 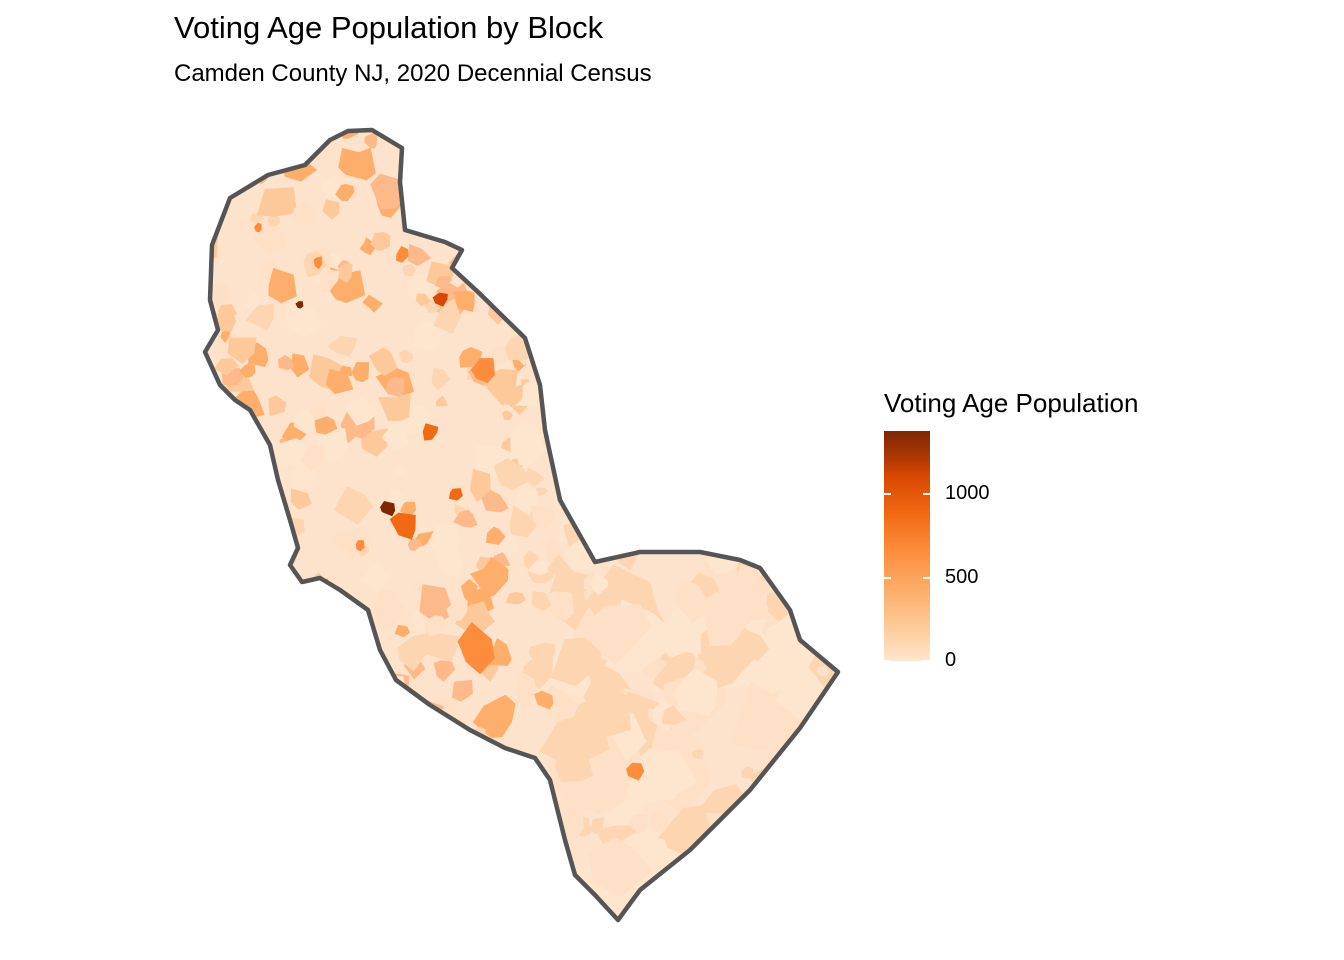 I want to click on legend: Voting Age Population 1000 500 0, so click(x=1049, y=533).